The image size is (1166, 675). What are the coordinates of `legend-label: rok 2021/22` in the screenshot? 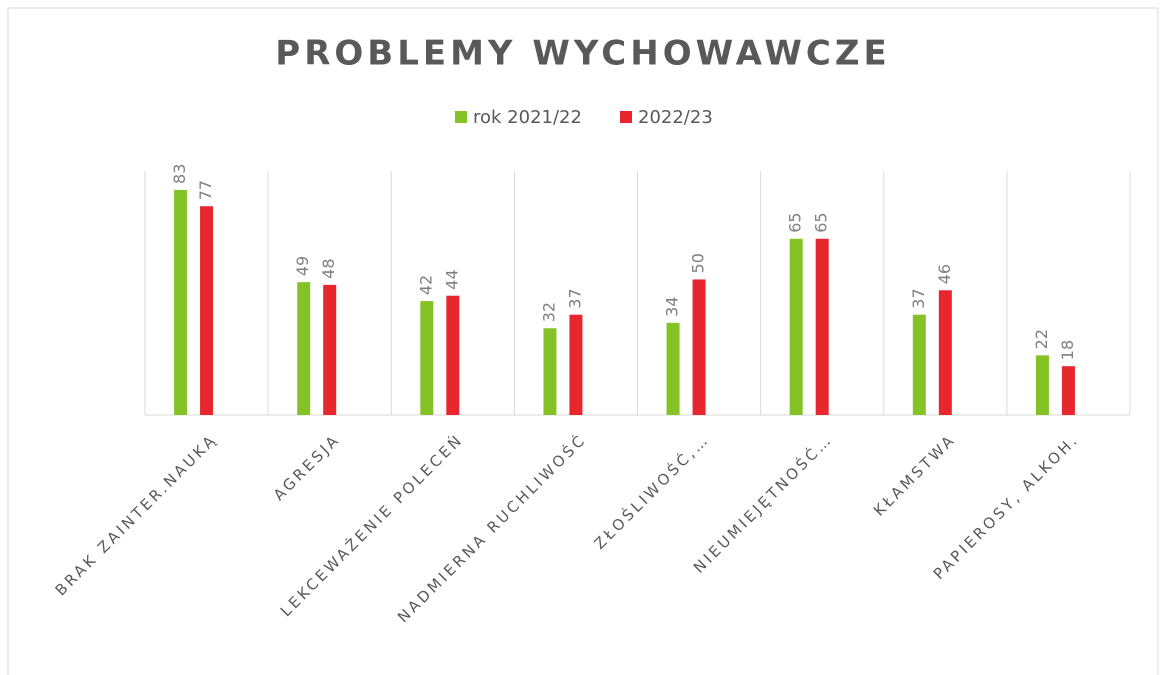 It's located at (527, 117).